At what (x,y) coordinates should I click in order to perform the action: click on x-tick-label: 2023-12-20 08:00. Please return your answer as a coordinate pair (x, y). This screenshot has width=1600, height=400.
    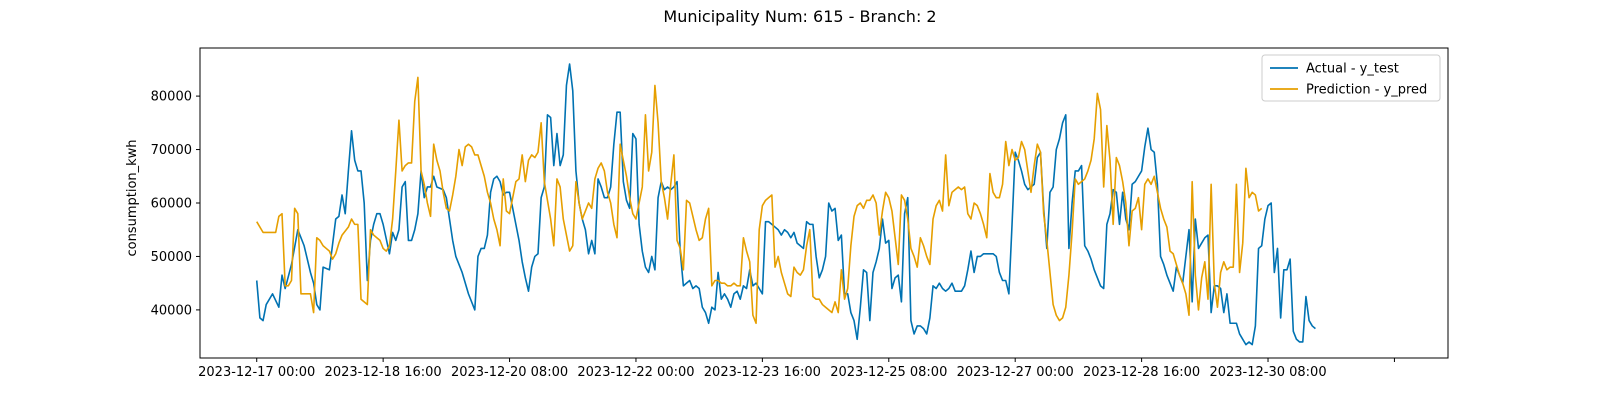
    Looking at the image, I should click on (509, 372).